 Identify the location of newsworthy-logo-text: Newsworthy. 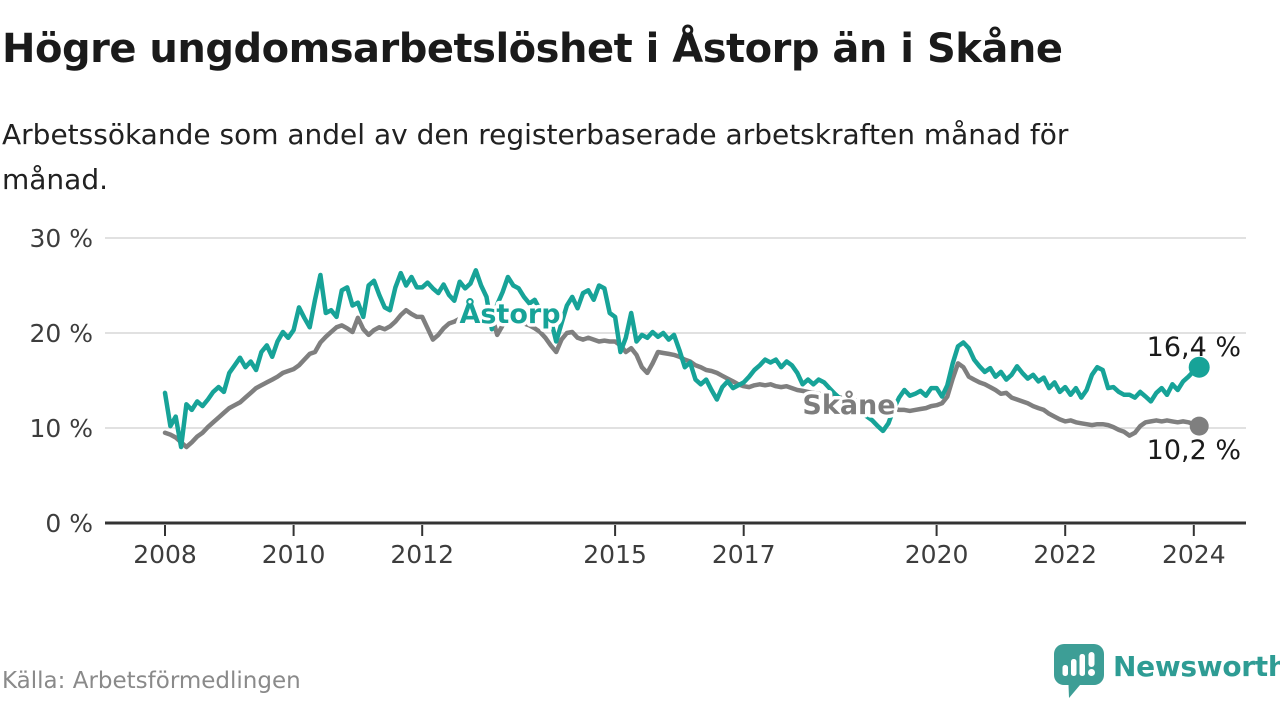
(1196, 666).